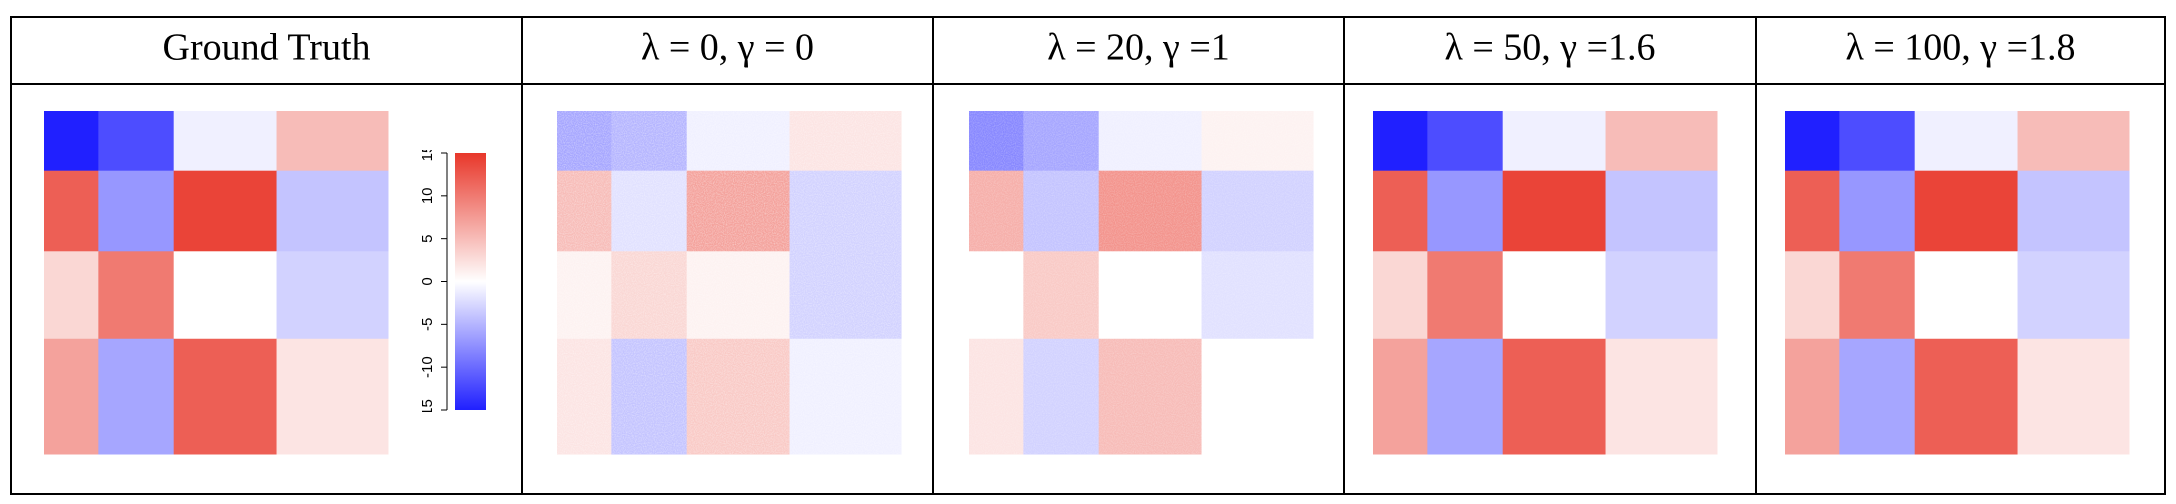 The height and width of the screenshot is (504, 2176). I want to click on colorbar-tick-label: 15, so click(427, 153).